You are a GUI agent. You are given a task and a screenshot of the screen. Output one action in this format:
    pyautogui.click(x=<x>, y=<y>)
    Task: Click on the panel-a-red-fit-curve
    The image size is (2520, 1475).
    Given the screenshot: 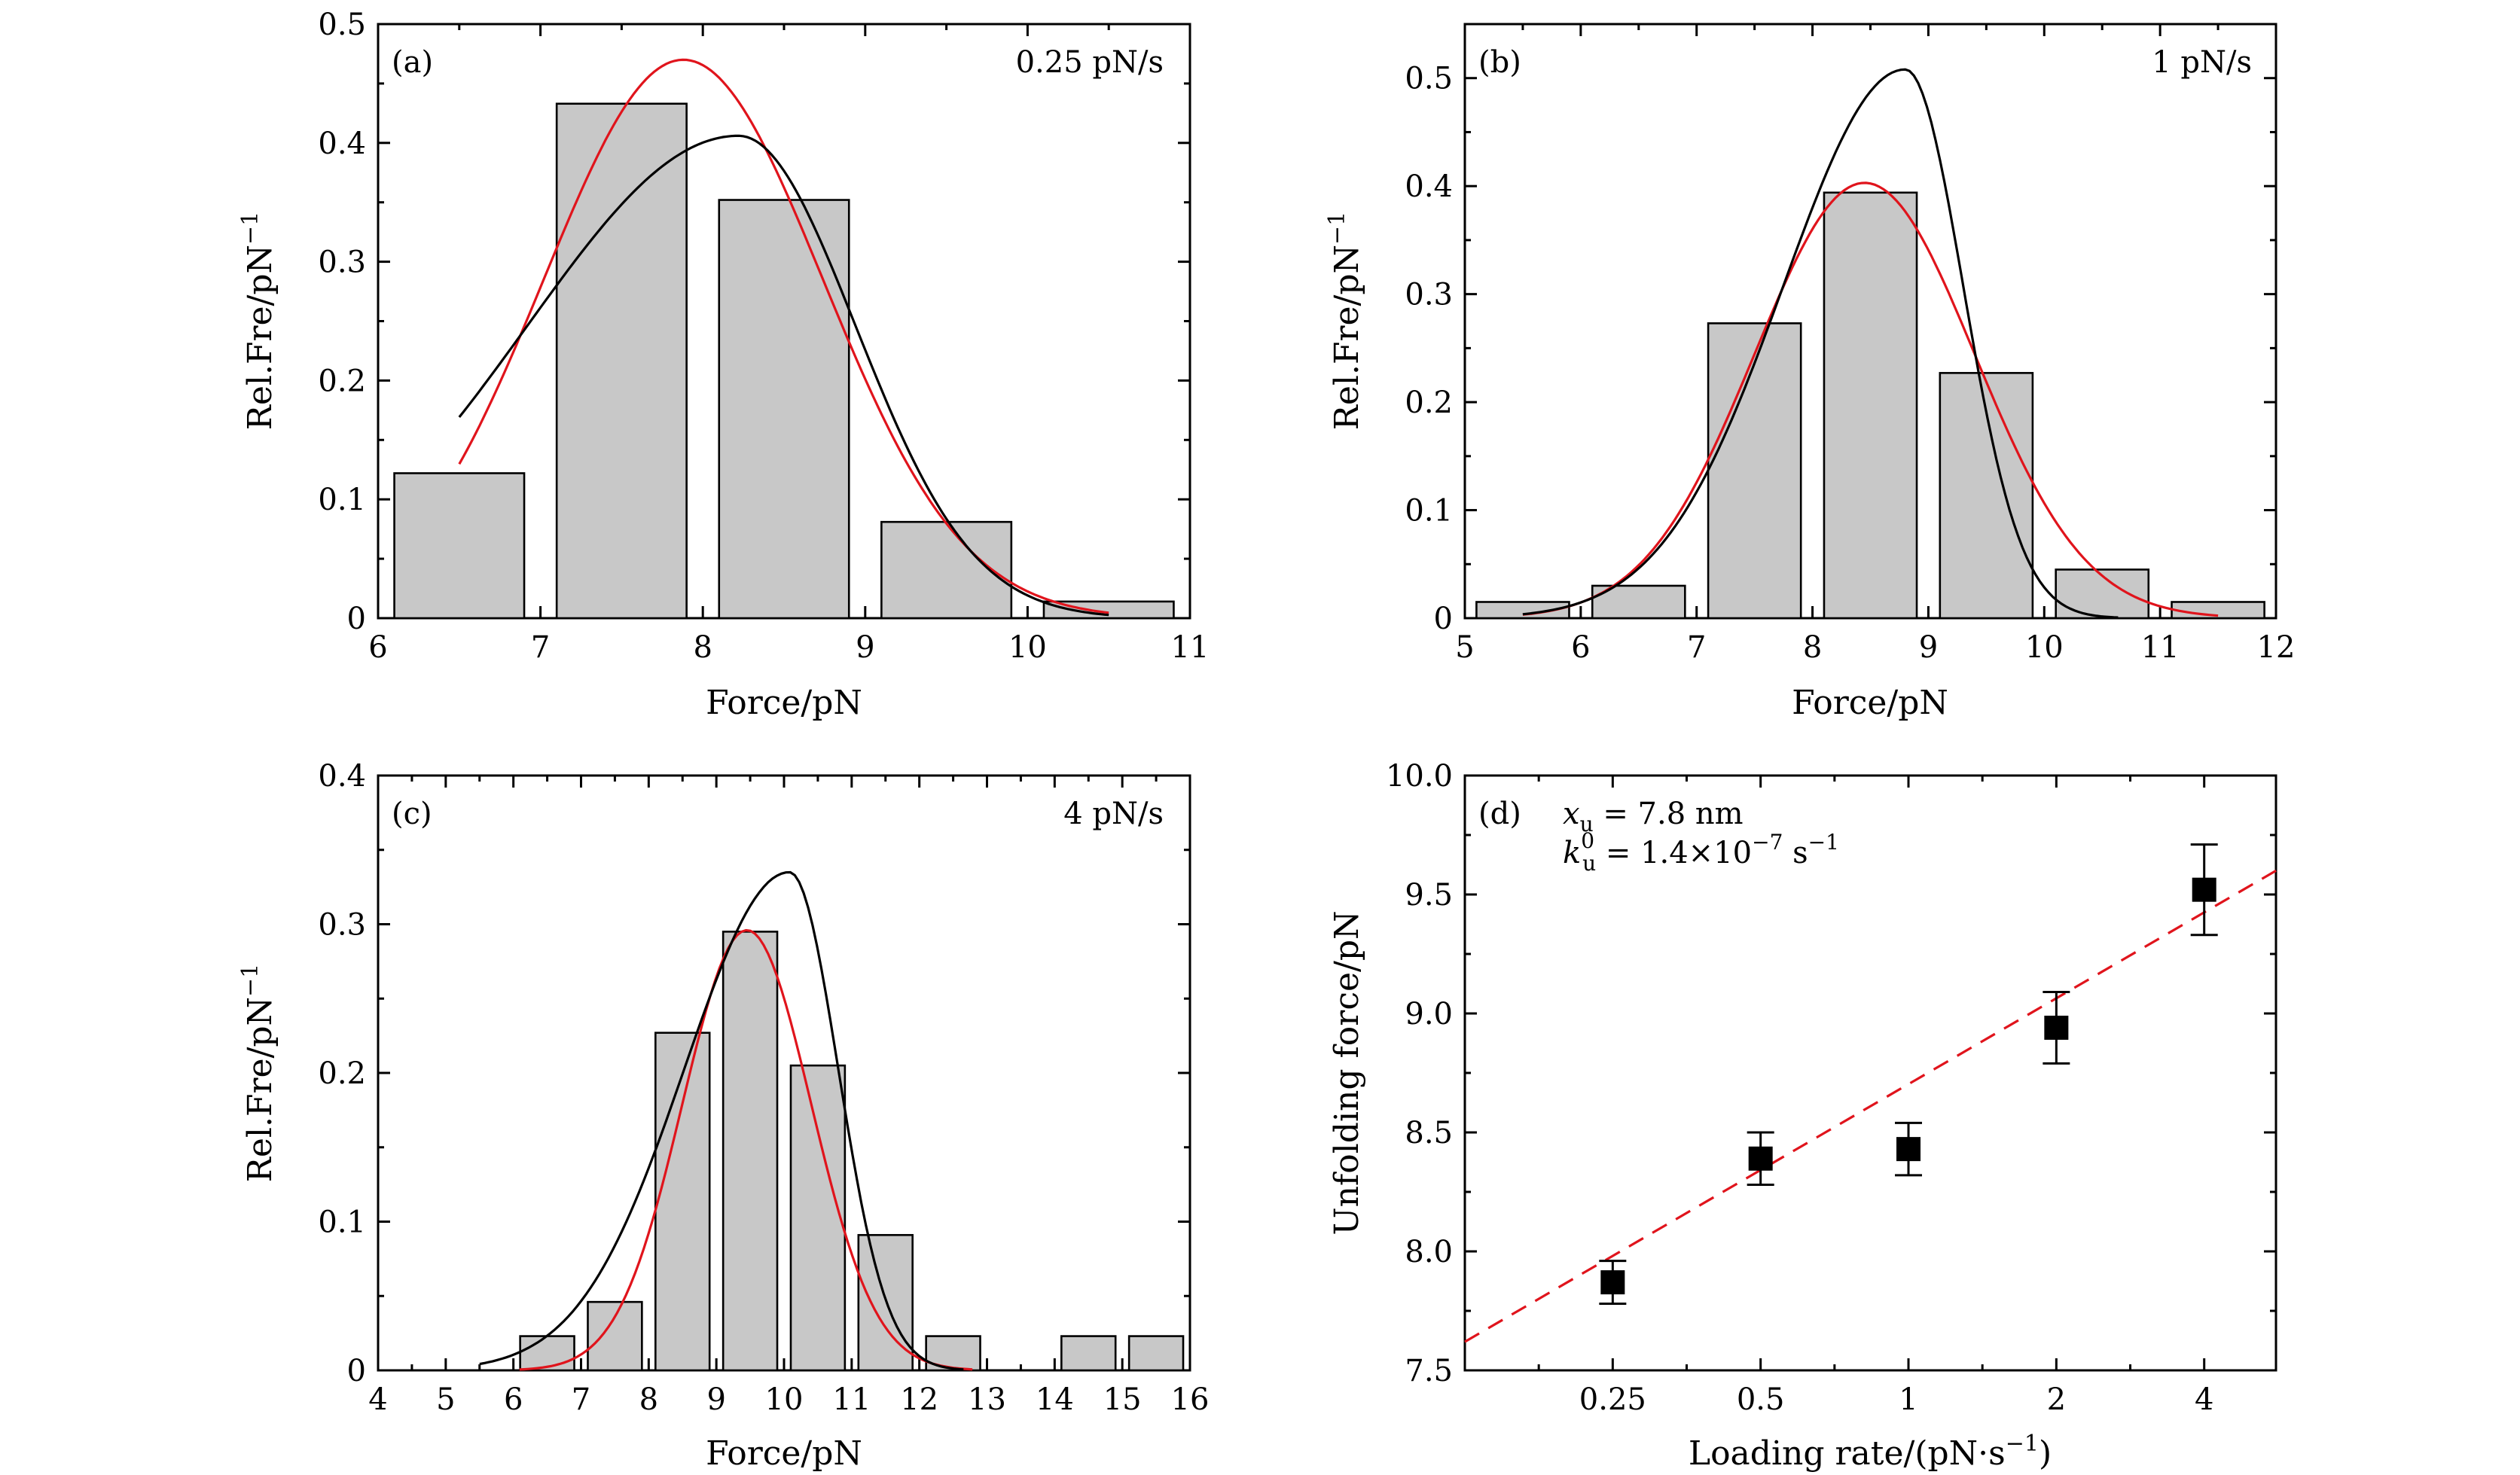 What is the action you would take?
    pyautogui.click(x=783, y=336)
    